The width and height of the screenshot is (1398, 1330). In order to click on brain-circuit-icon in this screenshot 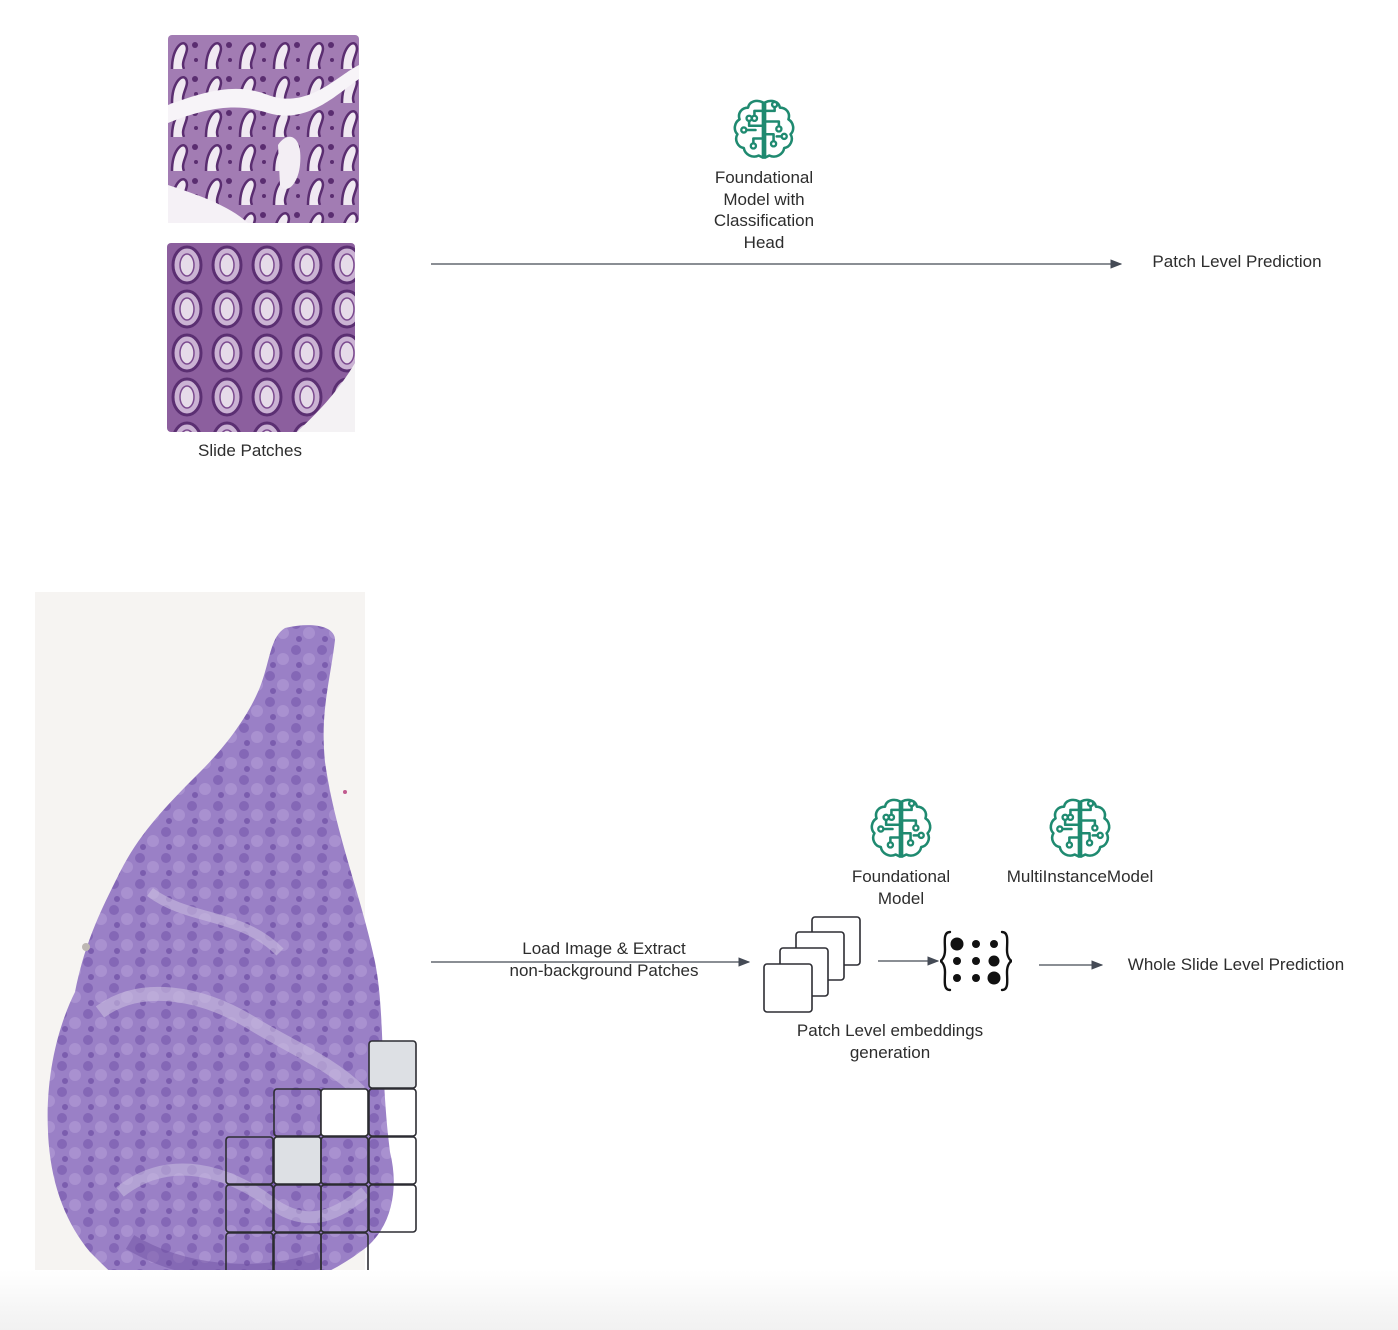, I will do `click(764, 130)`.